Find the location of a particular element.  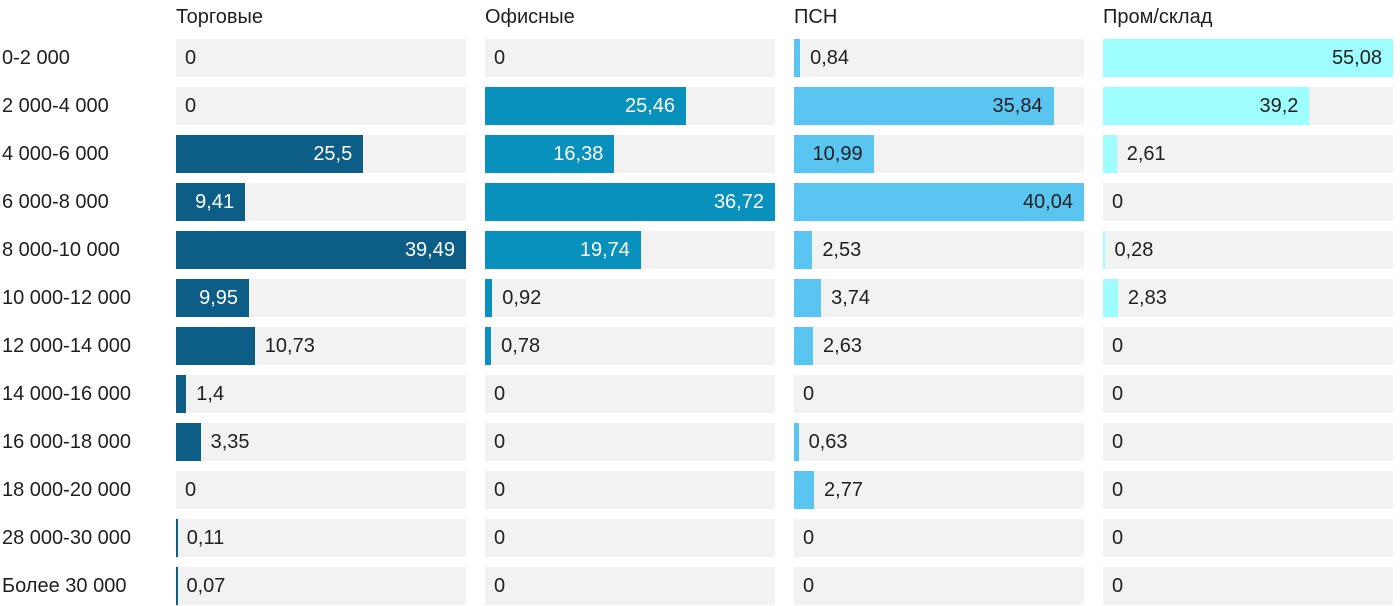

row-label: 4 000-6 000 is located at coordinates (55, 153).